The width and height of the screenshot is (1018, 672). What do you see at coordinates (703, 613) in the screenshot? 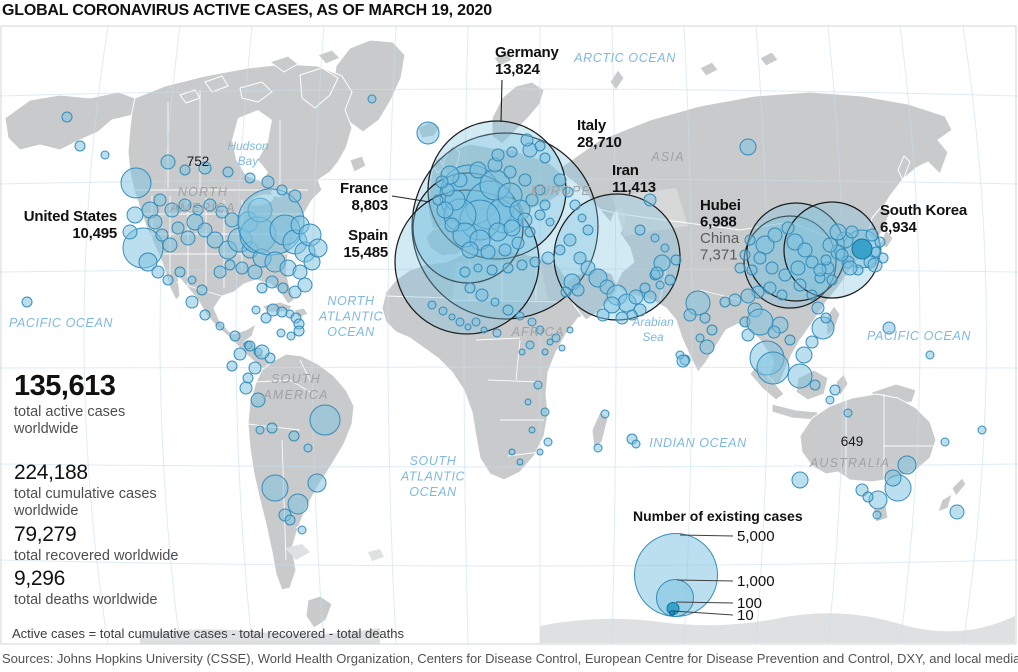
I see `legend-leader-line` at bounding box center [703, 613].